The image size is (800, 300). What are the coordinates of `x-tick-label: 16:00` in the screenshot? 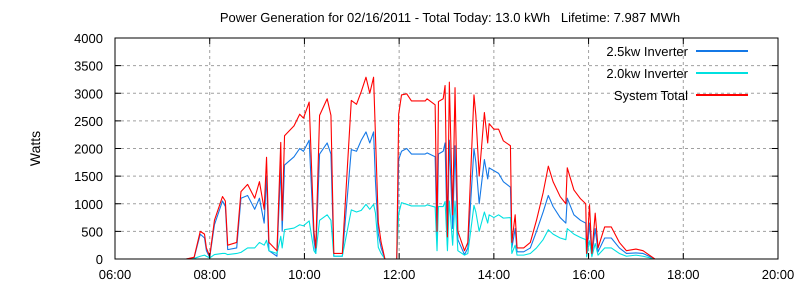 It's located at (588, 274).